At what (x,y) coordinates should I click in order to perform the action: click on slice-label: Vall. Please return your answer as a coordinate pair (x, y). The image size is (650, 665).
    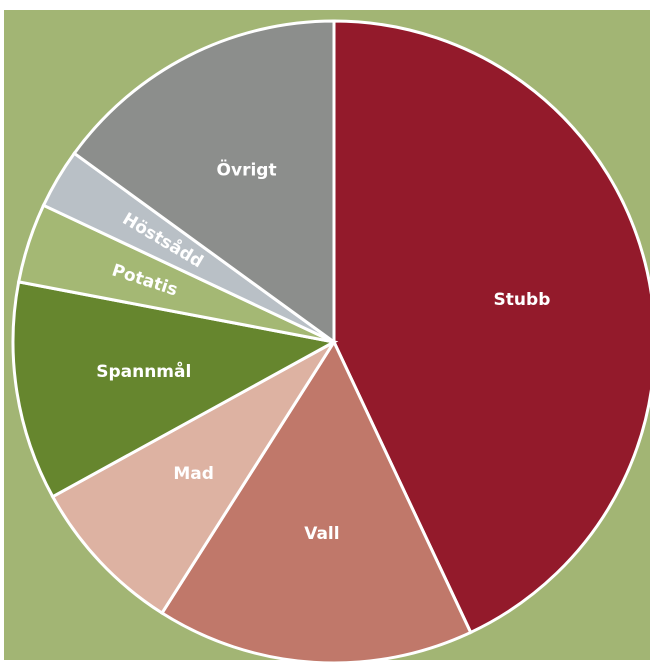
    Looking at the image, I should click on (321, 534).